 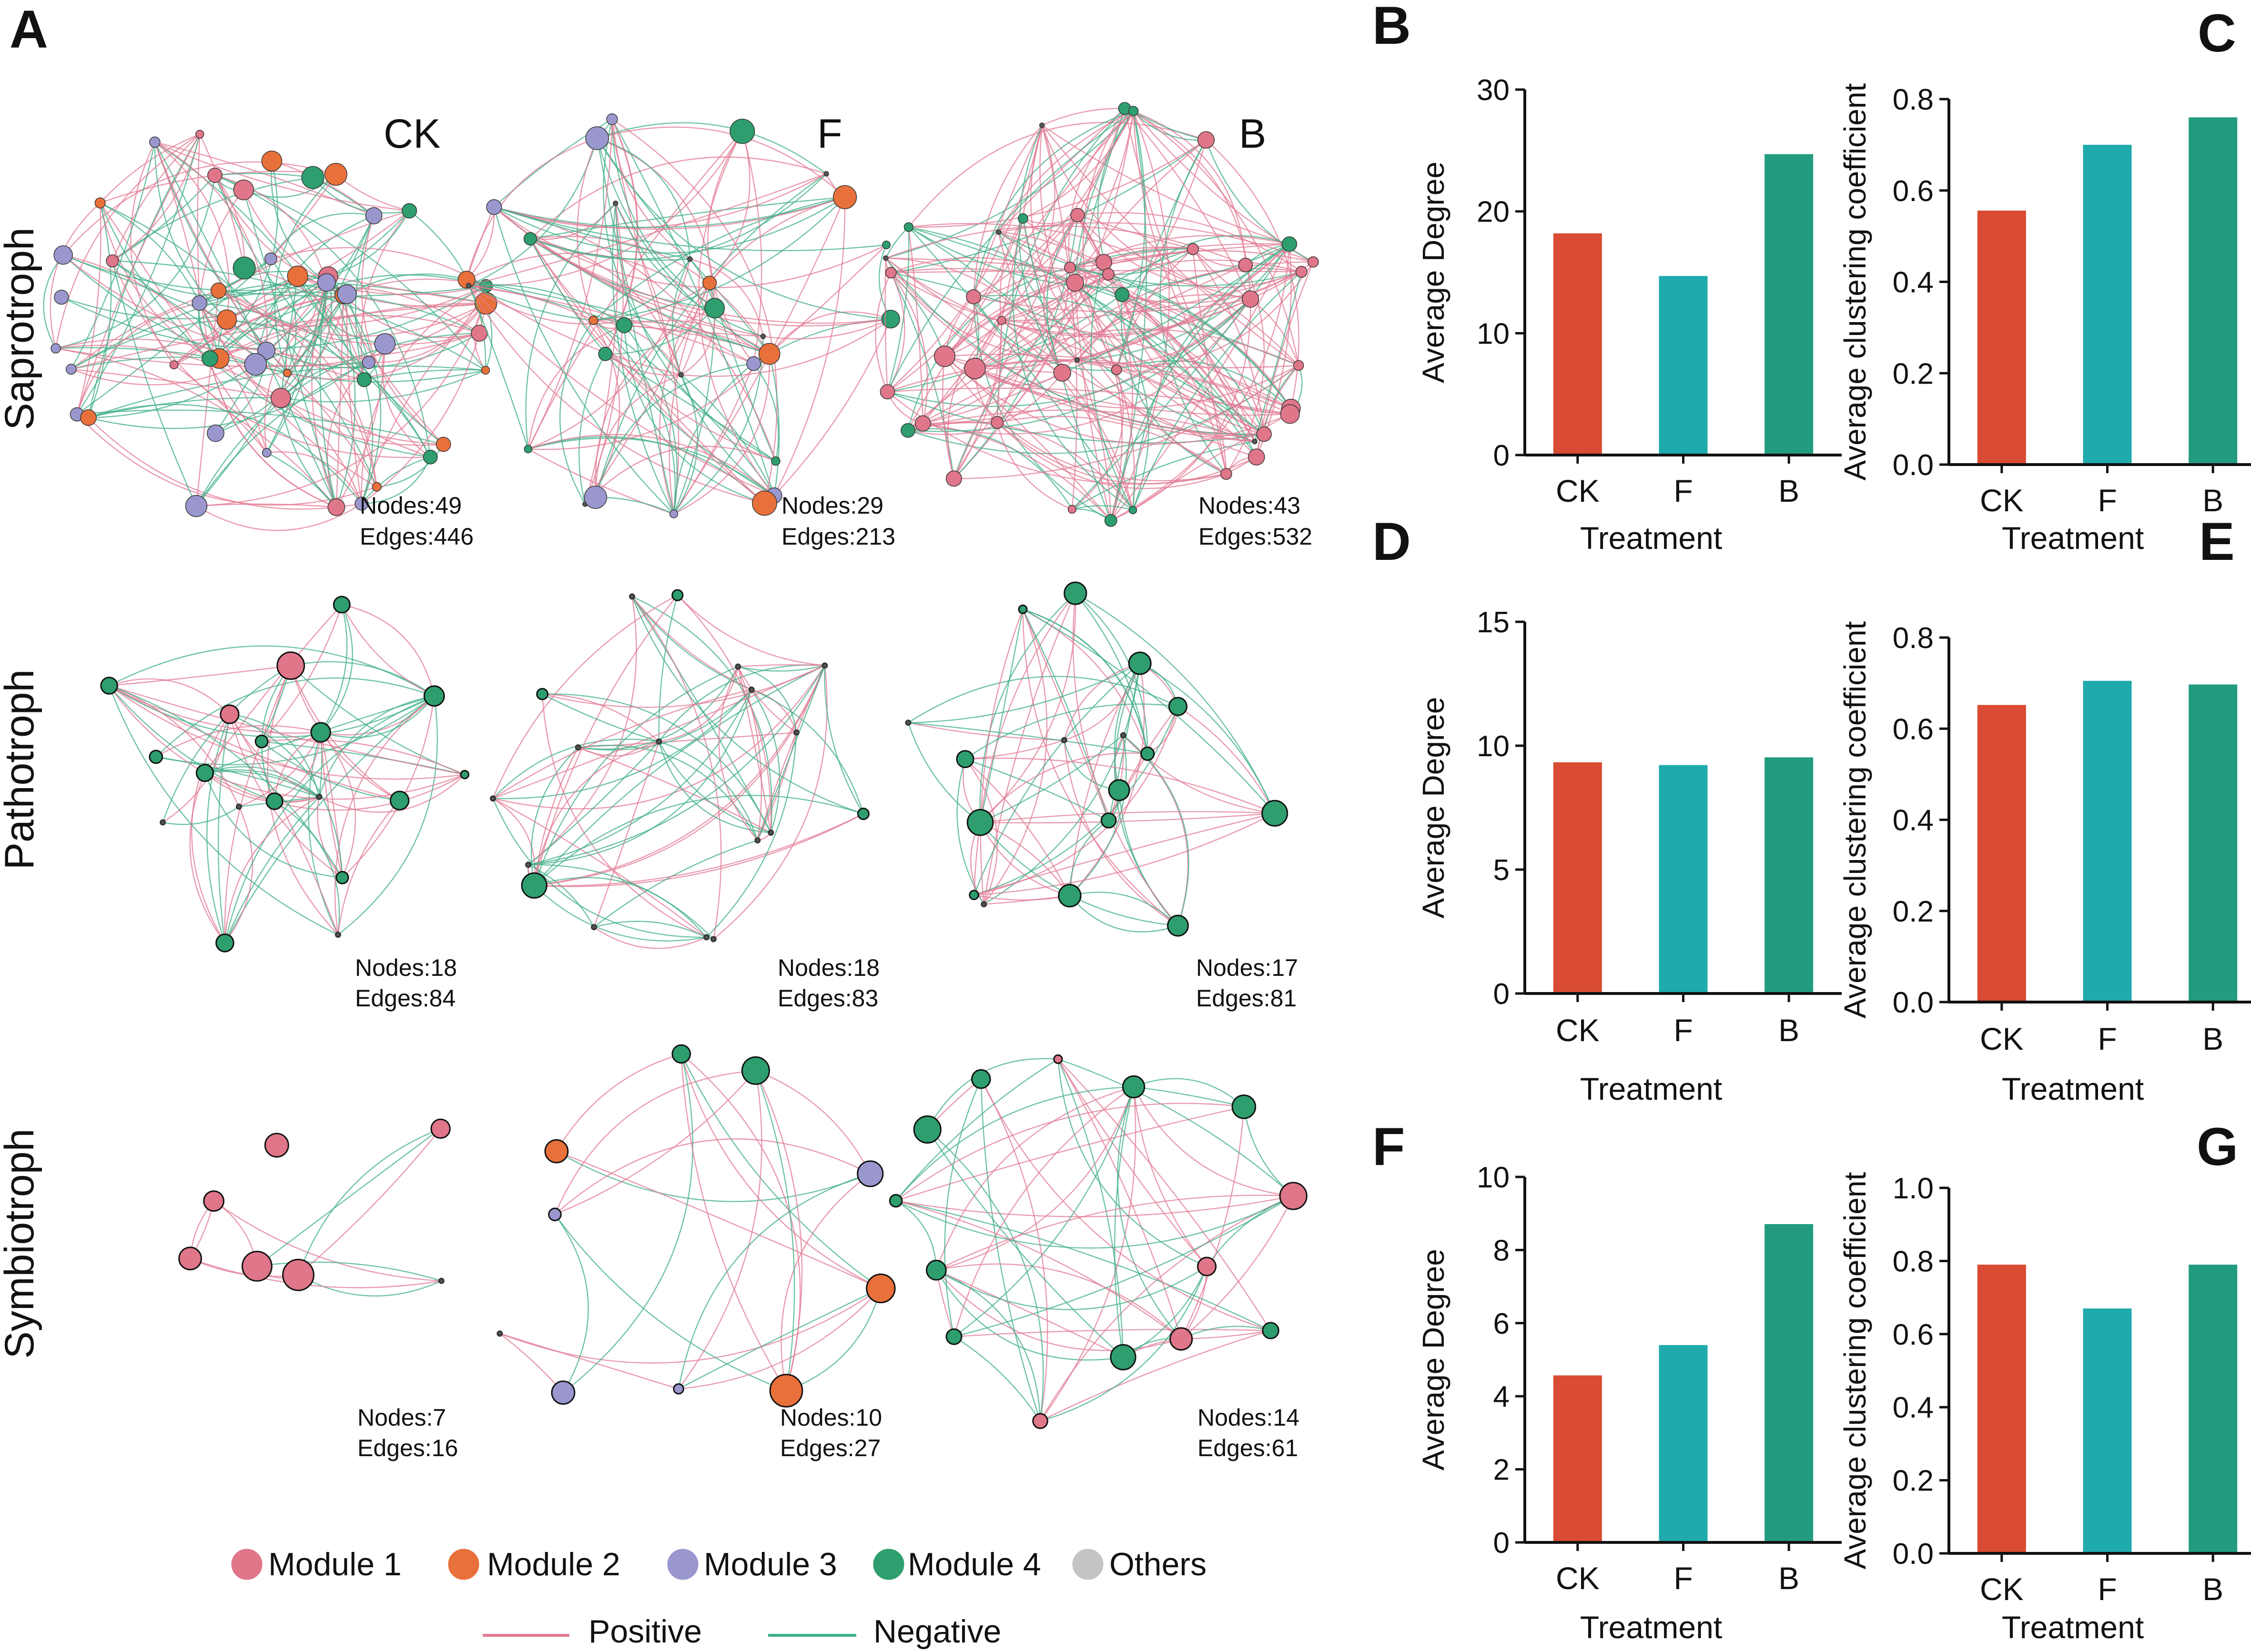 I want to click on chart-e-ytick-4: 0.8, so click(x=1913, y=638).